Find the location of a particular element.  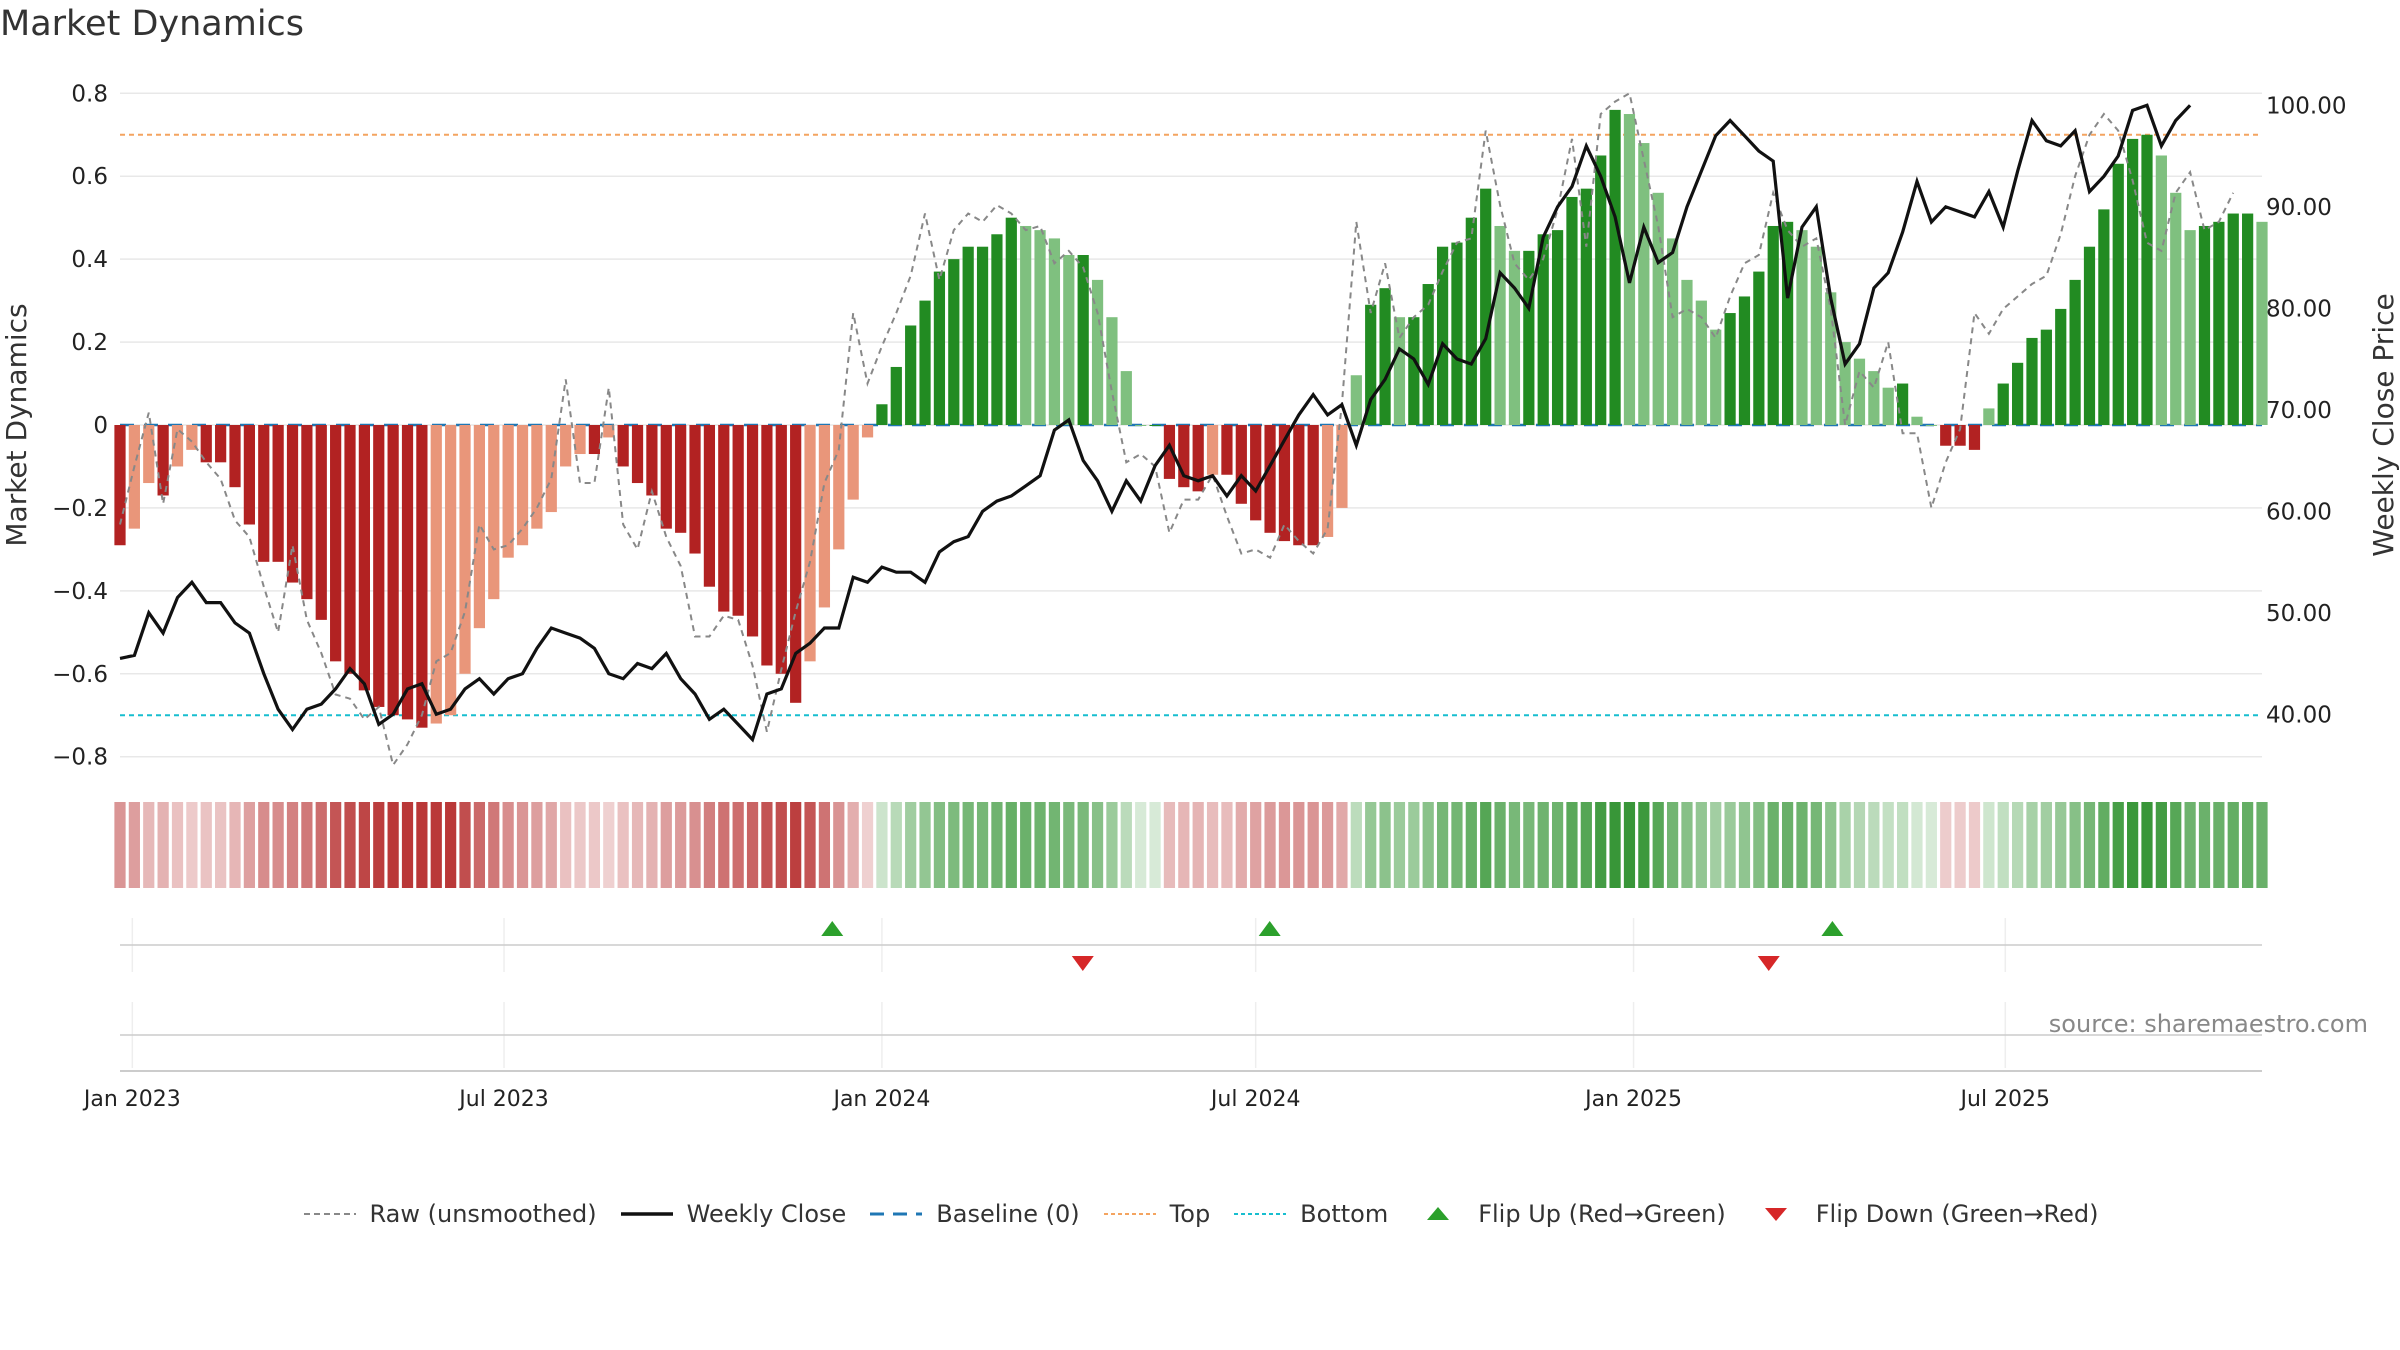

legend-item: Baseline (0) is located at coordinates (974, 1214).